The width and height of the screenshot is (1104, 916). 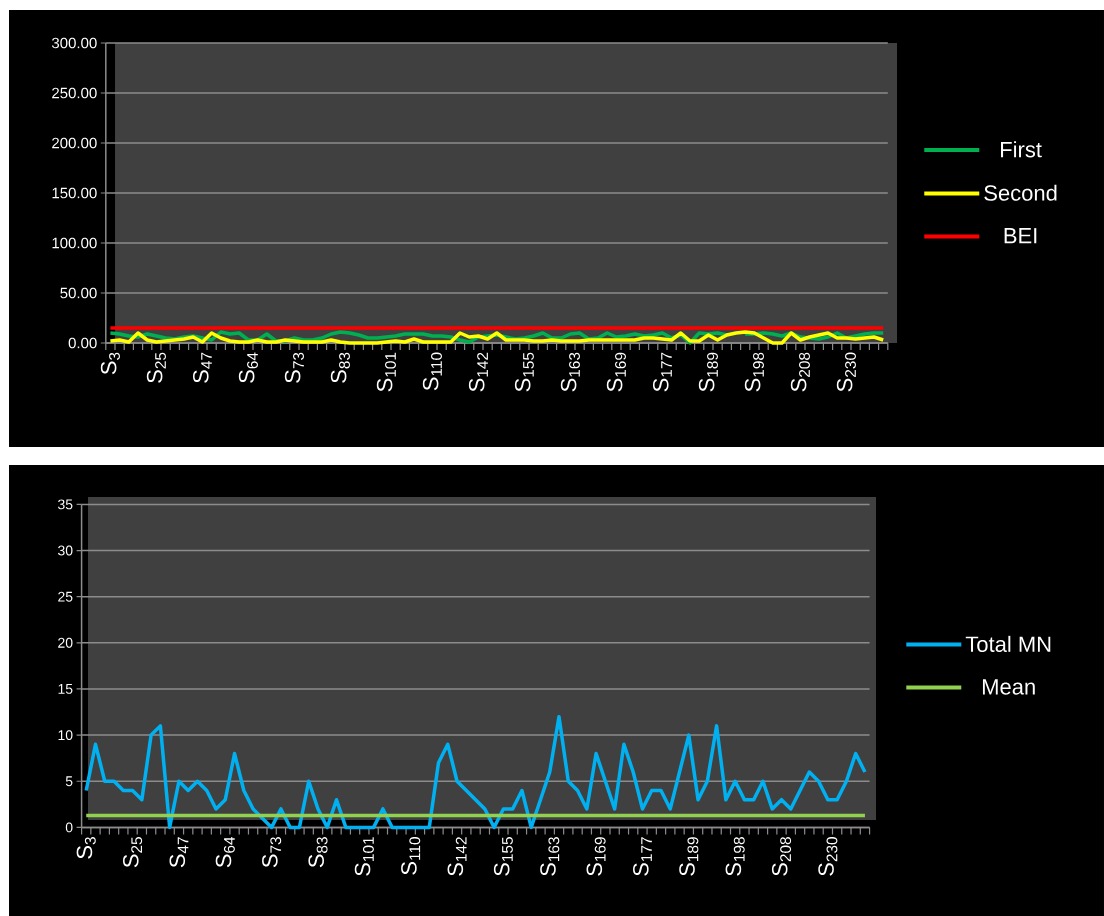 What do you see at coordinates (1021, 149) in the screenshot?
I see `legend-label: First` at bounding box center [1021, 149].